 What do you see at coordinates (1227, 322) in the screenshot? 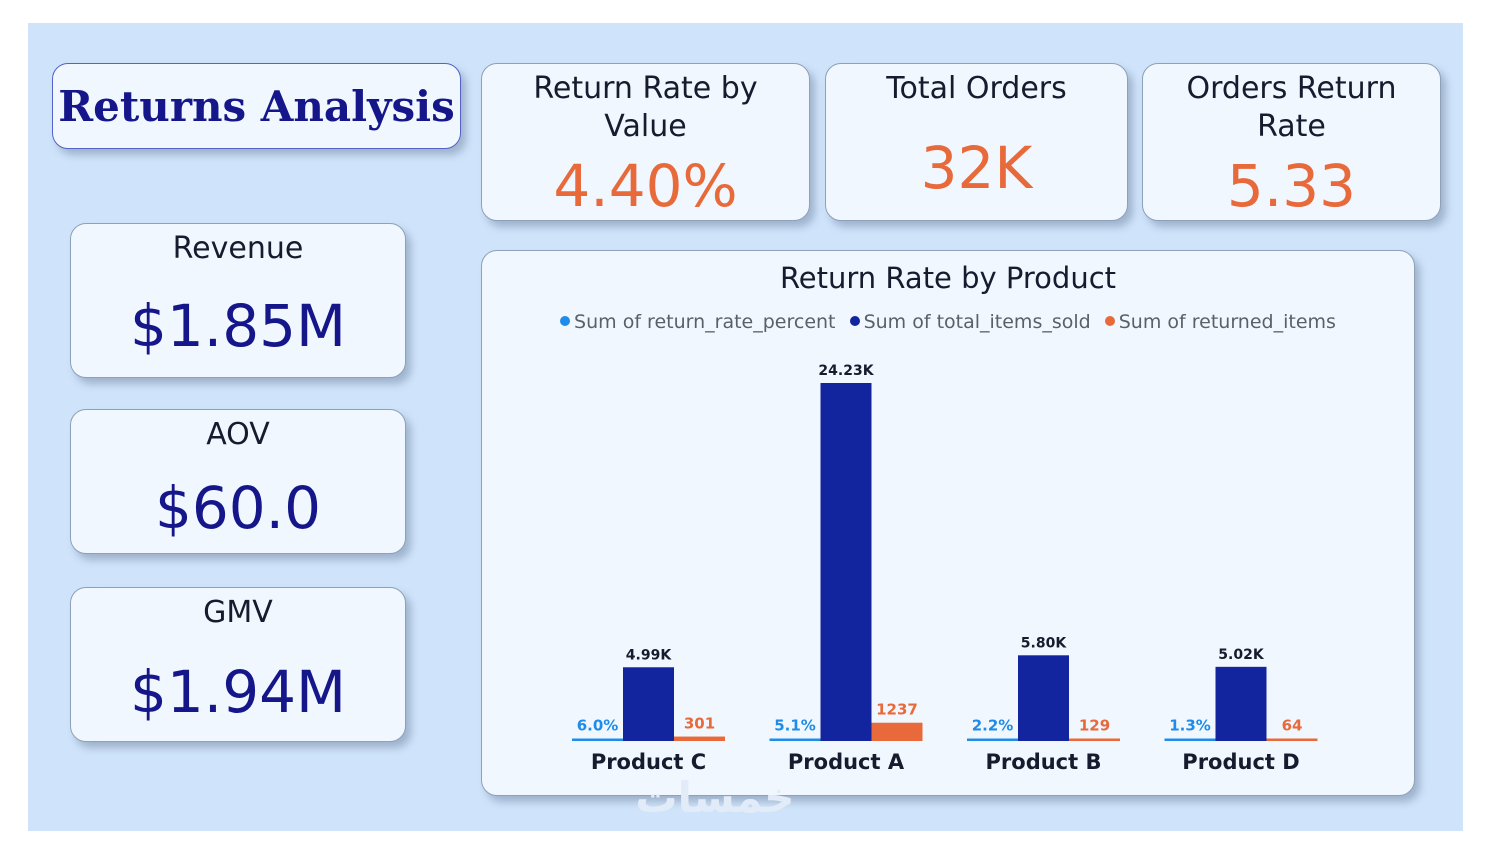
I see `legend-label-returned-items: Sum of returned_items` at bounding box center [1227, 322].